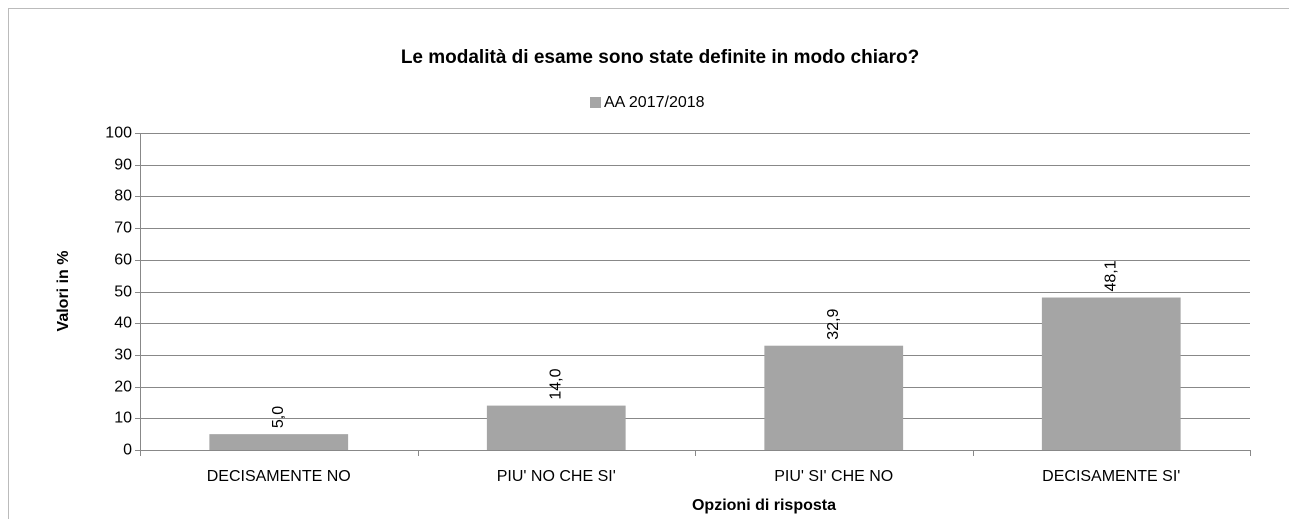 The width and height of the screenshot is (1289, 519). I want to click on y-tick-label: 80, so click(123, 196).